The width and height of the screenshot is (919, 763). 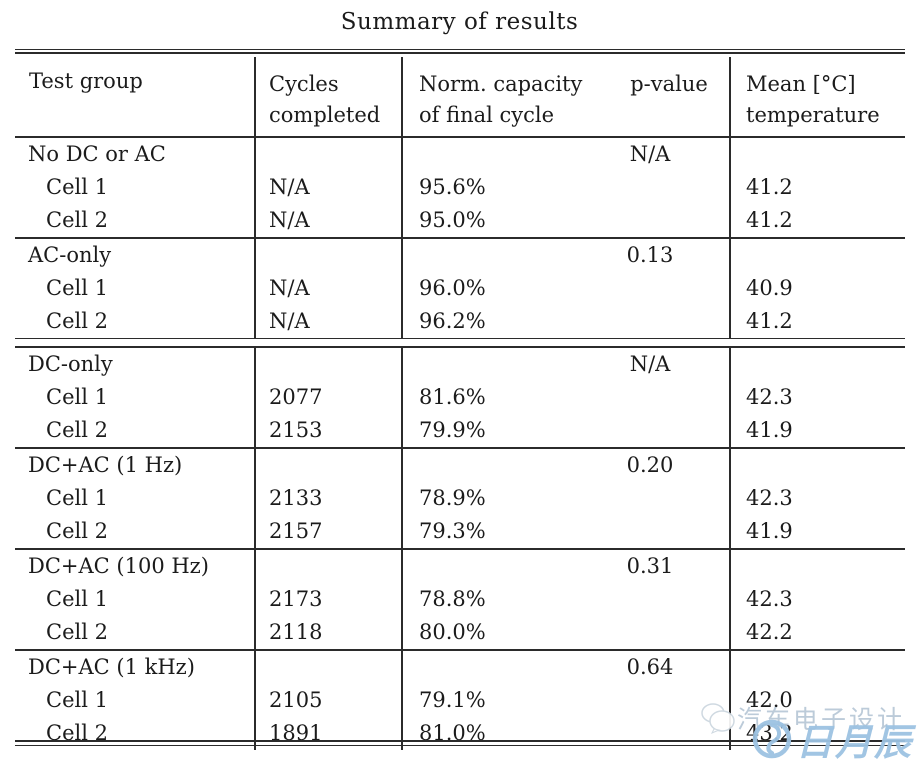 What do you see at coordinates (452, 288) in the screenshot?
I see `capacity-value: 96.0%` at bounding box center [452, 288].